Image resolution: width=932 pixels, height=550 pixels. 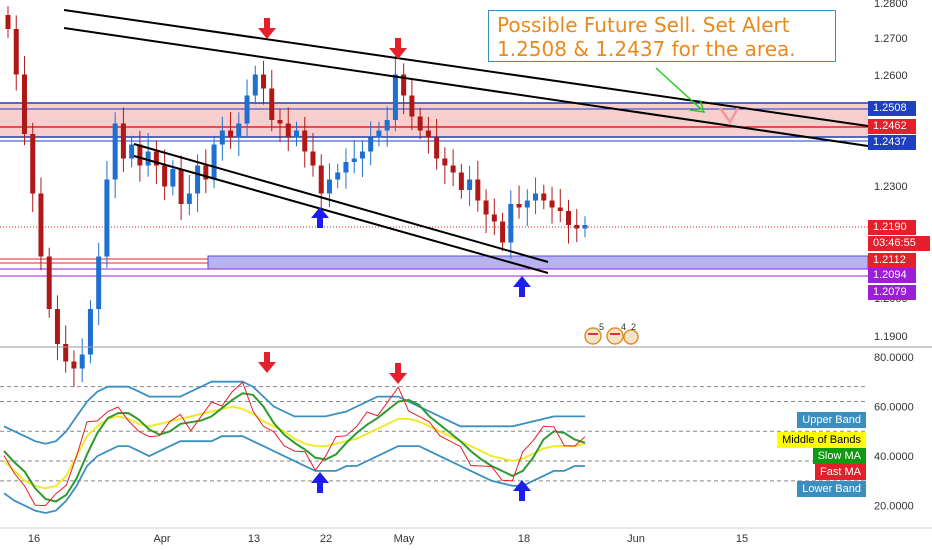 I want to click on indicator-tick-label: 40.0000, so click(x=894, y=457).